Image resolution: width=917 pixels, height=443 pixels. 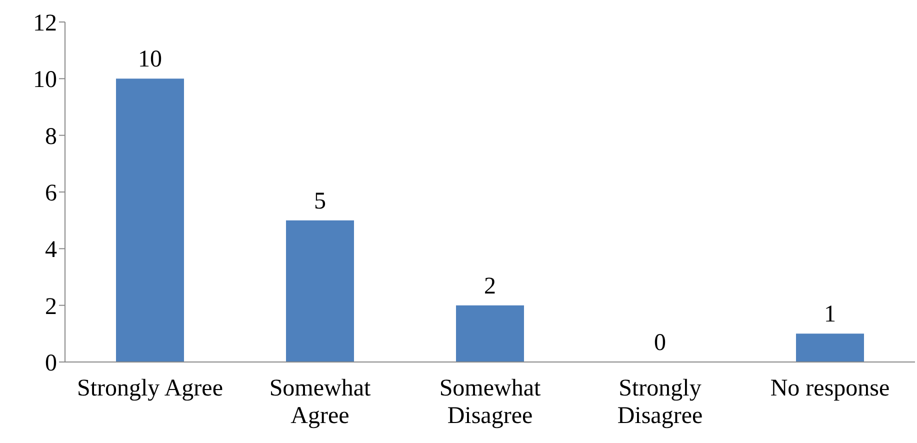 What do you see at coordinates (660, 403) in the screenshot?
I see `x-tick-label: Strongly Disagree` at bounding box center [660, 403].